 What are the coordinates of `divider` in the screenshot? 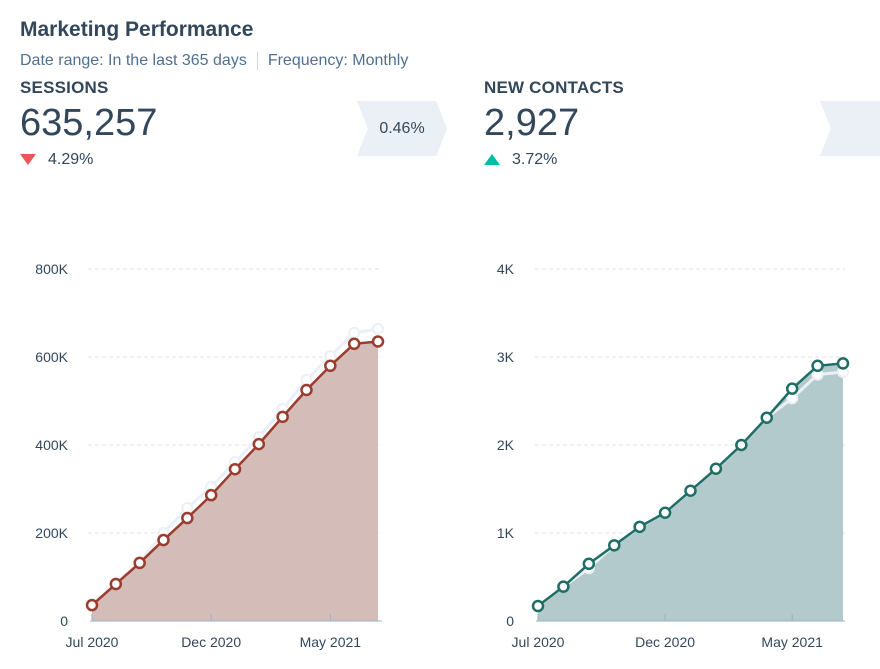 It's located at (257, 61).